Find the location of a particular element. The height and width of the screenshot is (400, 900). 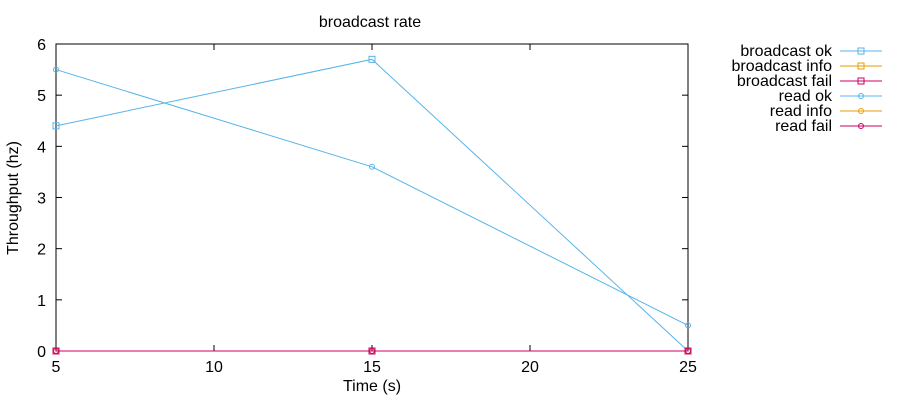

y-tick-label: 1 is located at coordinates (41, 301).